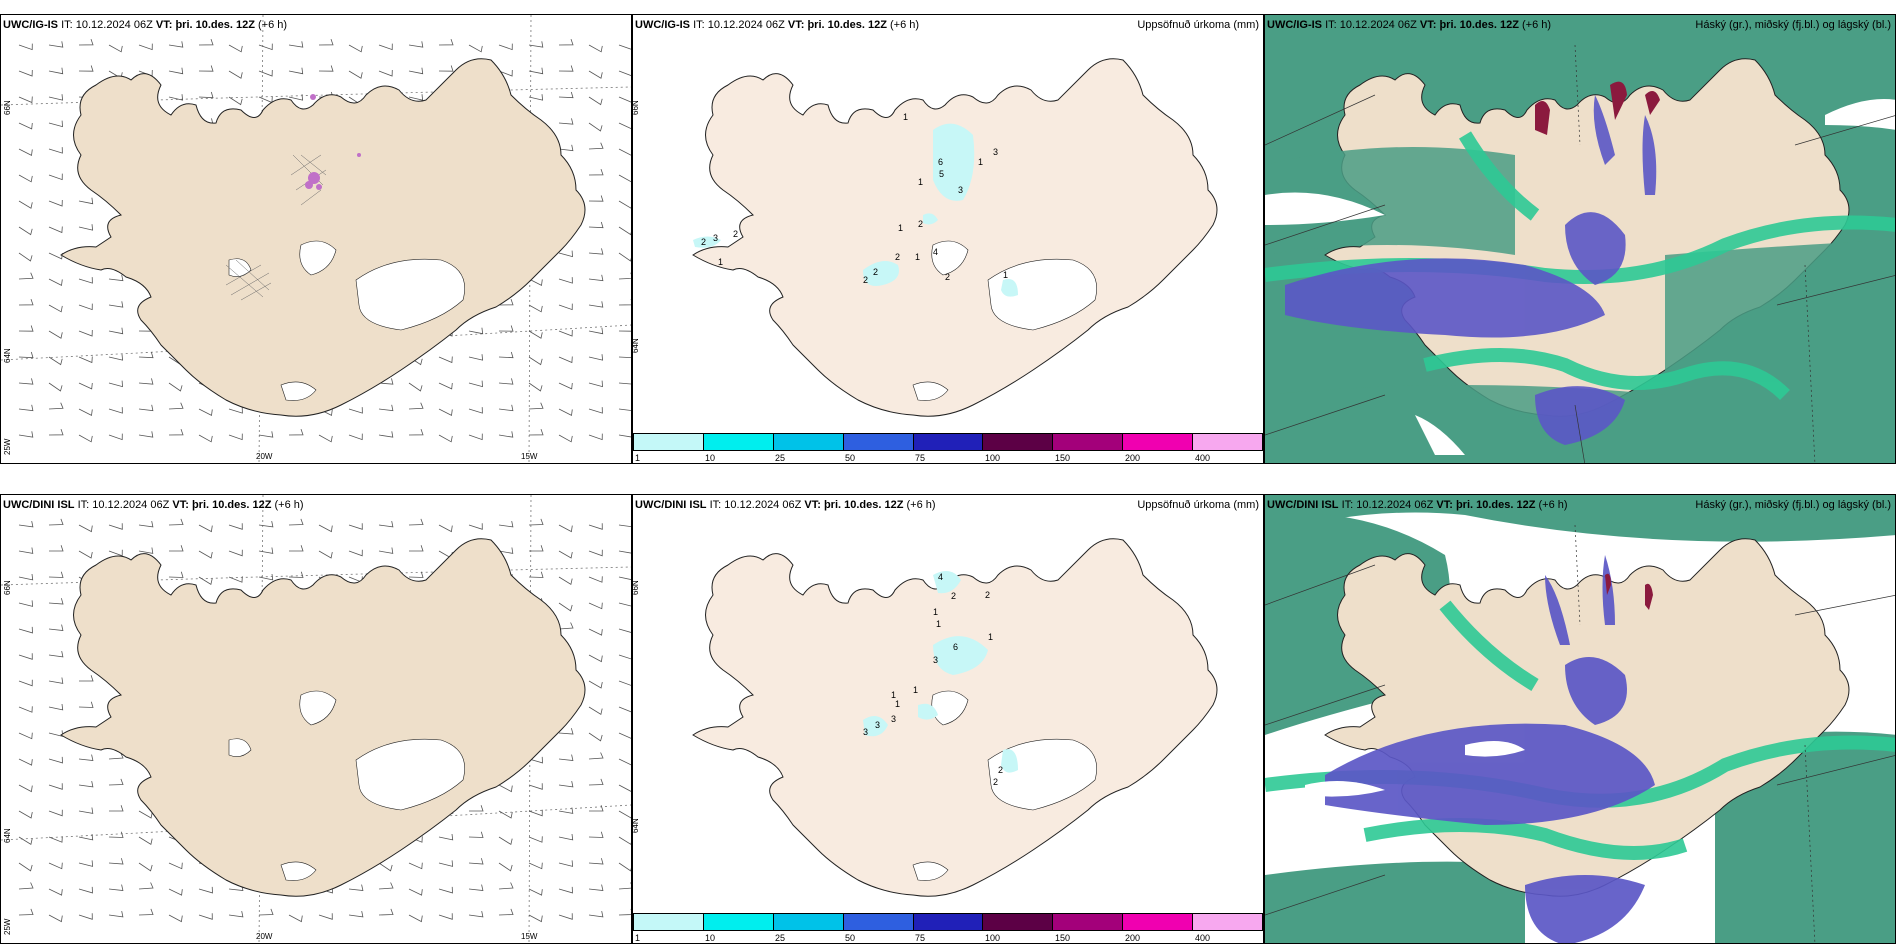 Image resolution: width=1900 pixels, height=950 pixels. Describe the element at coordinates (1202, 938) in the screenshot. I see `colorbar-tick-label: 400` at that location.